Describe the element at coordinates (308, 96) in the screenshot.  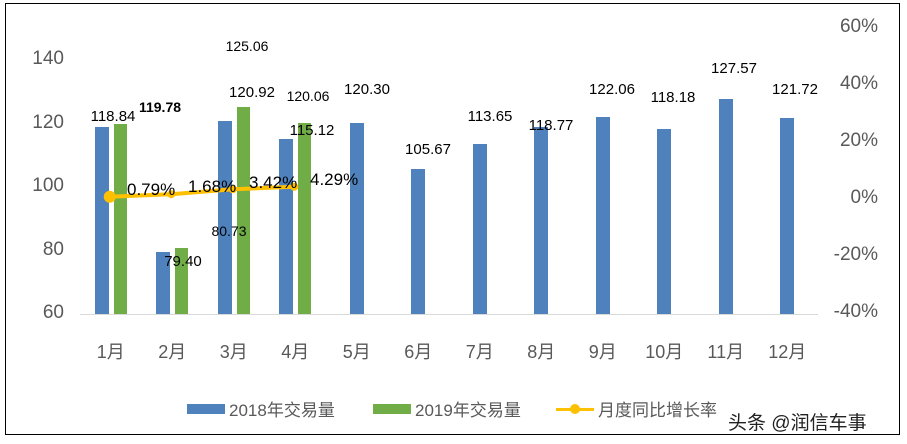
I see `data-label-2019: 120.06` at that location.